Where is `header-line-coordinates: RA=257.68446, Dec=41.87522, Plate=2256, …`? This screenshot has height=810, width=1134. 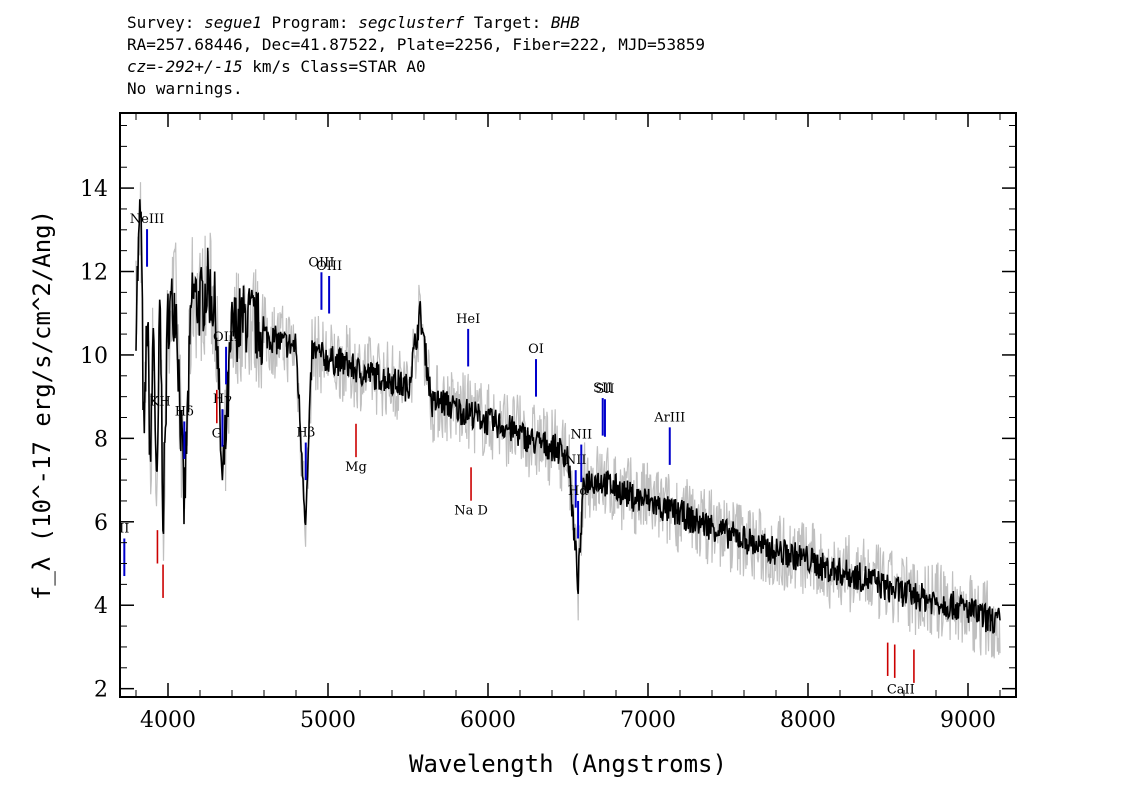
header-line-coordinates: RA=257.68446, Dec=41.87522, Plate=2256, … is located at coordinates (416, 44).